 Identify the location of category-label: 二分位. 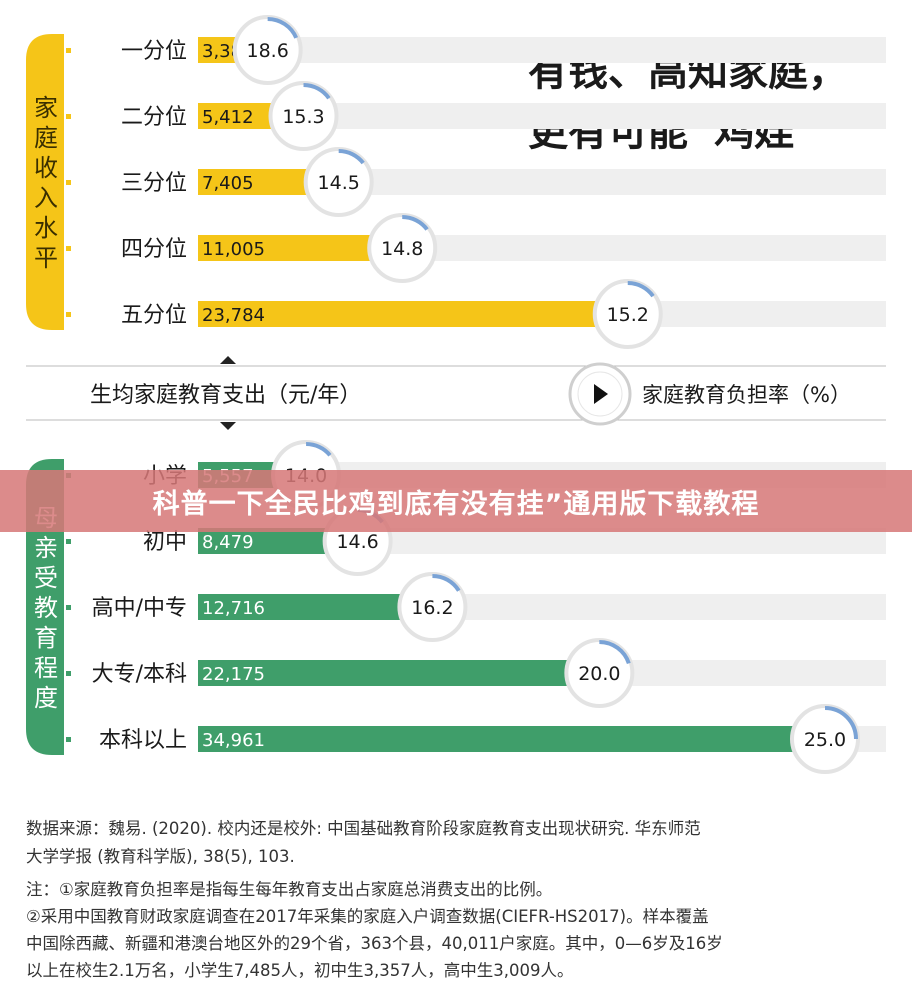
(154, 117).